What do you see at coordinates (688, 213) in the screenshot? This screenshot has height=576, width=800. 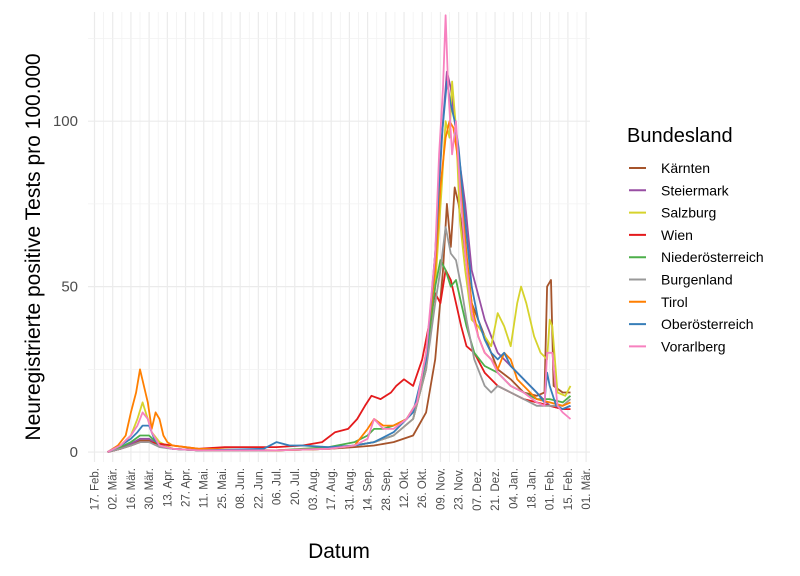 I see `legend-label: Salzburg` at bounding box center [688, 213].